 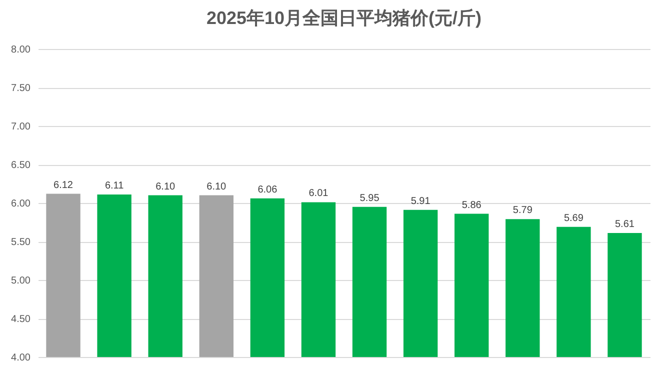 What do you see at coordinates (625, 224) in the screenshot?
I see `data-label: 5.61` at bounding box center [625, 224].